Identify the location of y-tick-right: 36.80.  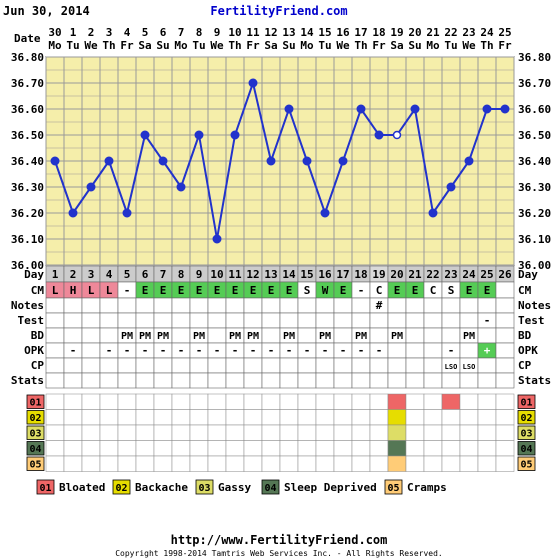
(534, 57).